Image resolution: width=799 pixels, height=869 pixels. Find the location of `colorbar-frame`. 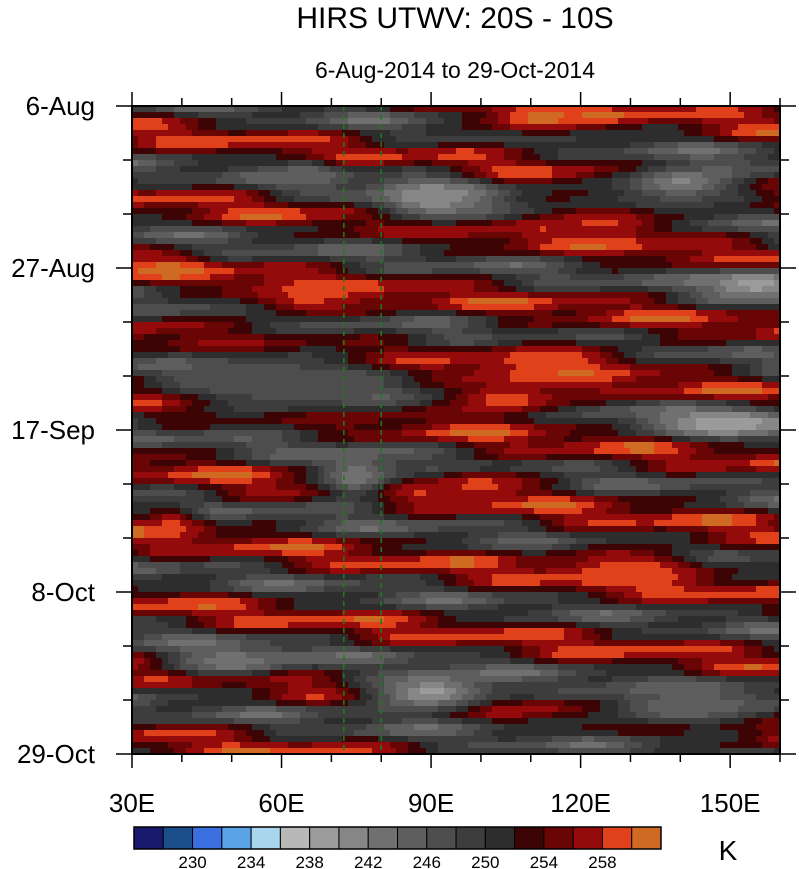

colorbar-frame is located at coordinates (397, 838).